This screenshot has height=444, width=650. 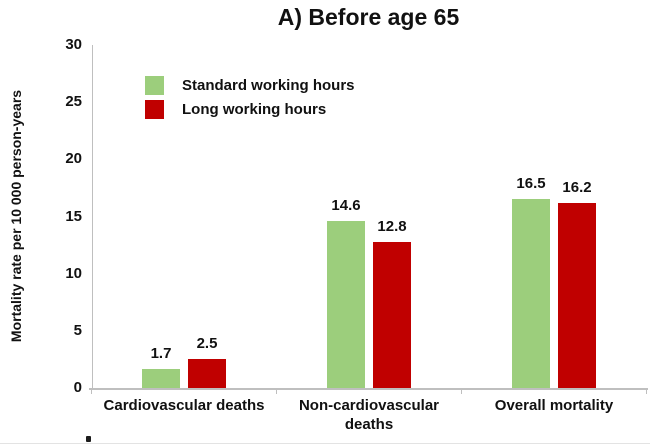 What do you see at coordinates (369, 405) in the screenshot?
I see `category-label-line: Non-cardiovascular` at bounding box center [369, 405].